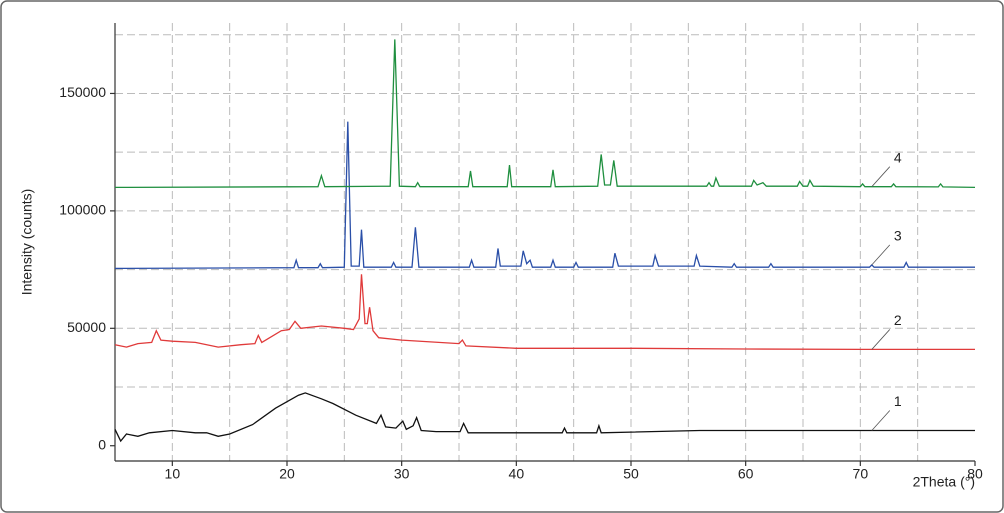 The image size is (1004, 513). What do you see at coordinates (898, 236) in the screenshot?
I see `series-label: 3` at bounding box center [898, 236].